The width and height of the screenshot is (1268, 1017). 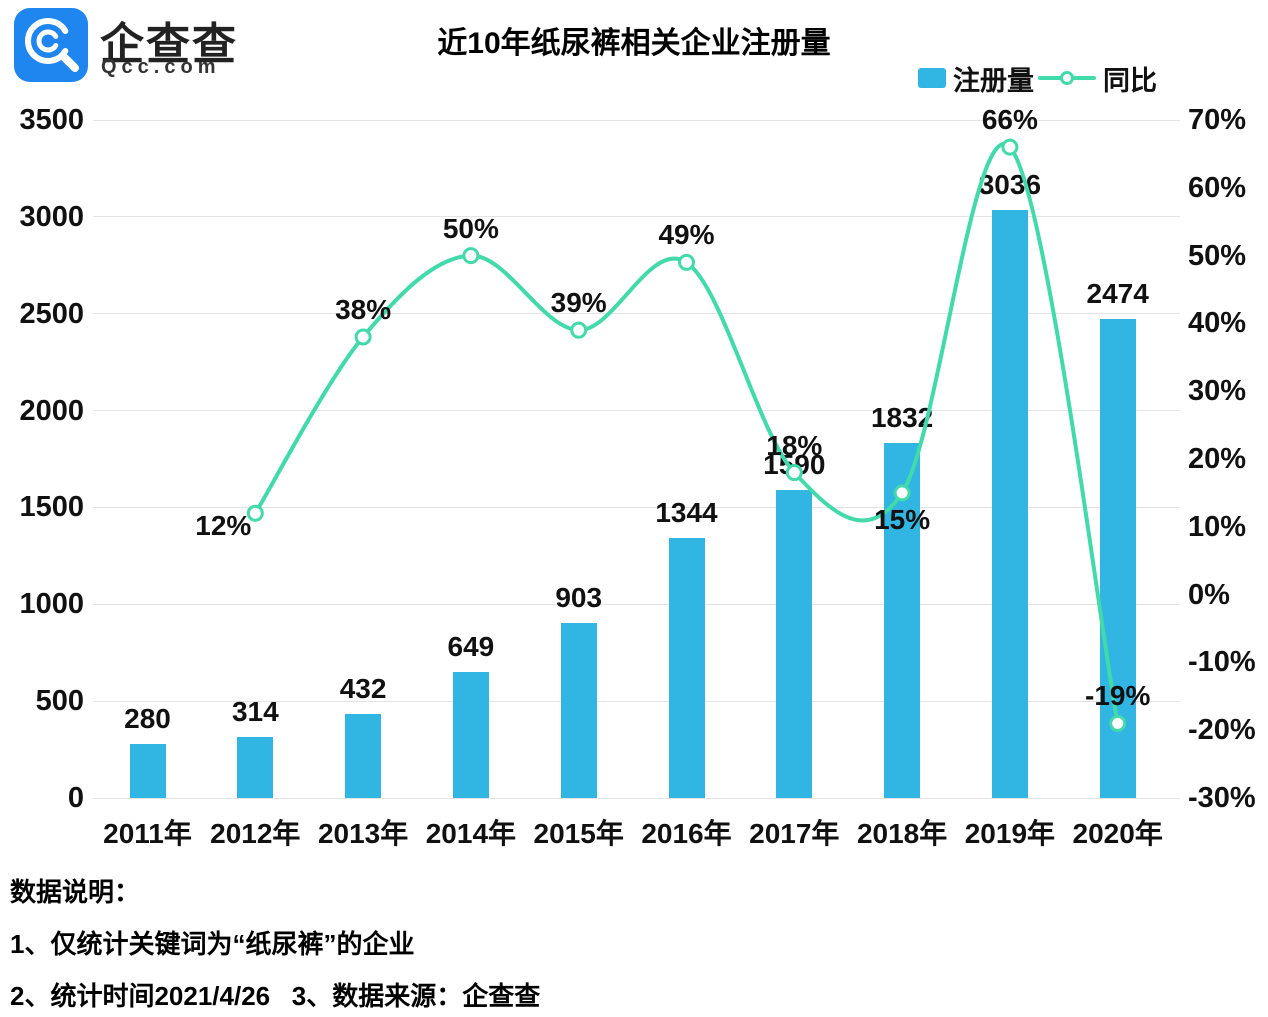 What do you see at coordinates (579, 598) in the screenshot?
I see `bar-value-label: 903` at bounding box center [579, 598].